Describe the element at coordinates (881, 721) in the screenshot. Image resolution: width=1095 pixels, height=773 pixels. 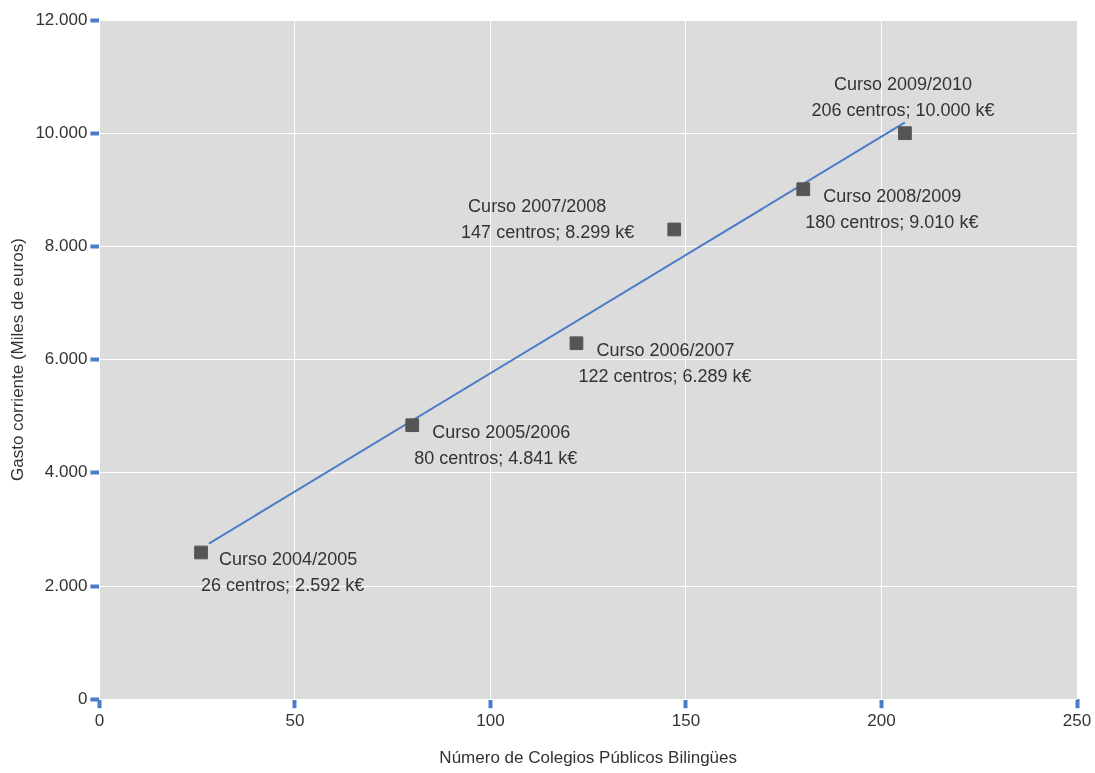
I see `x-tick-label: 200` at that location.